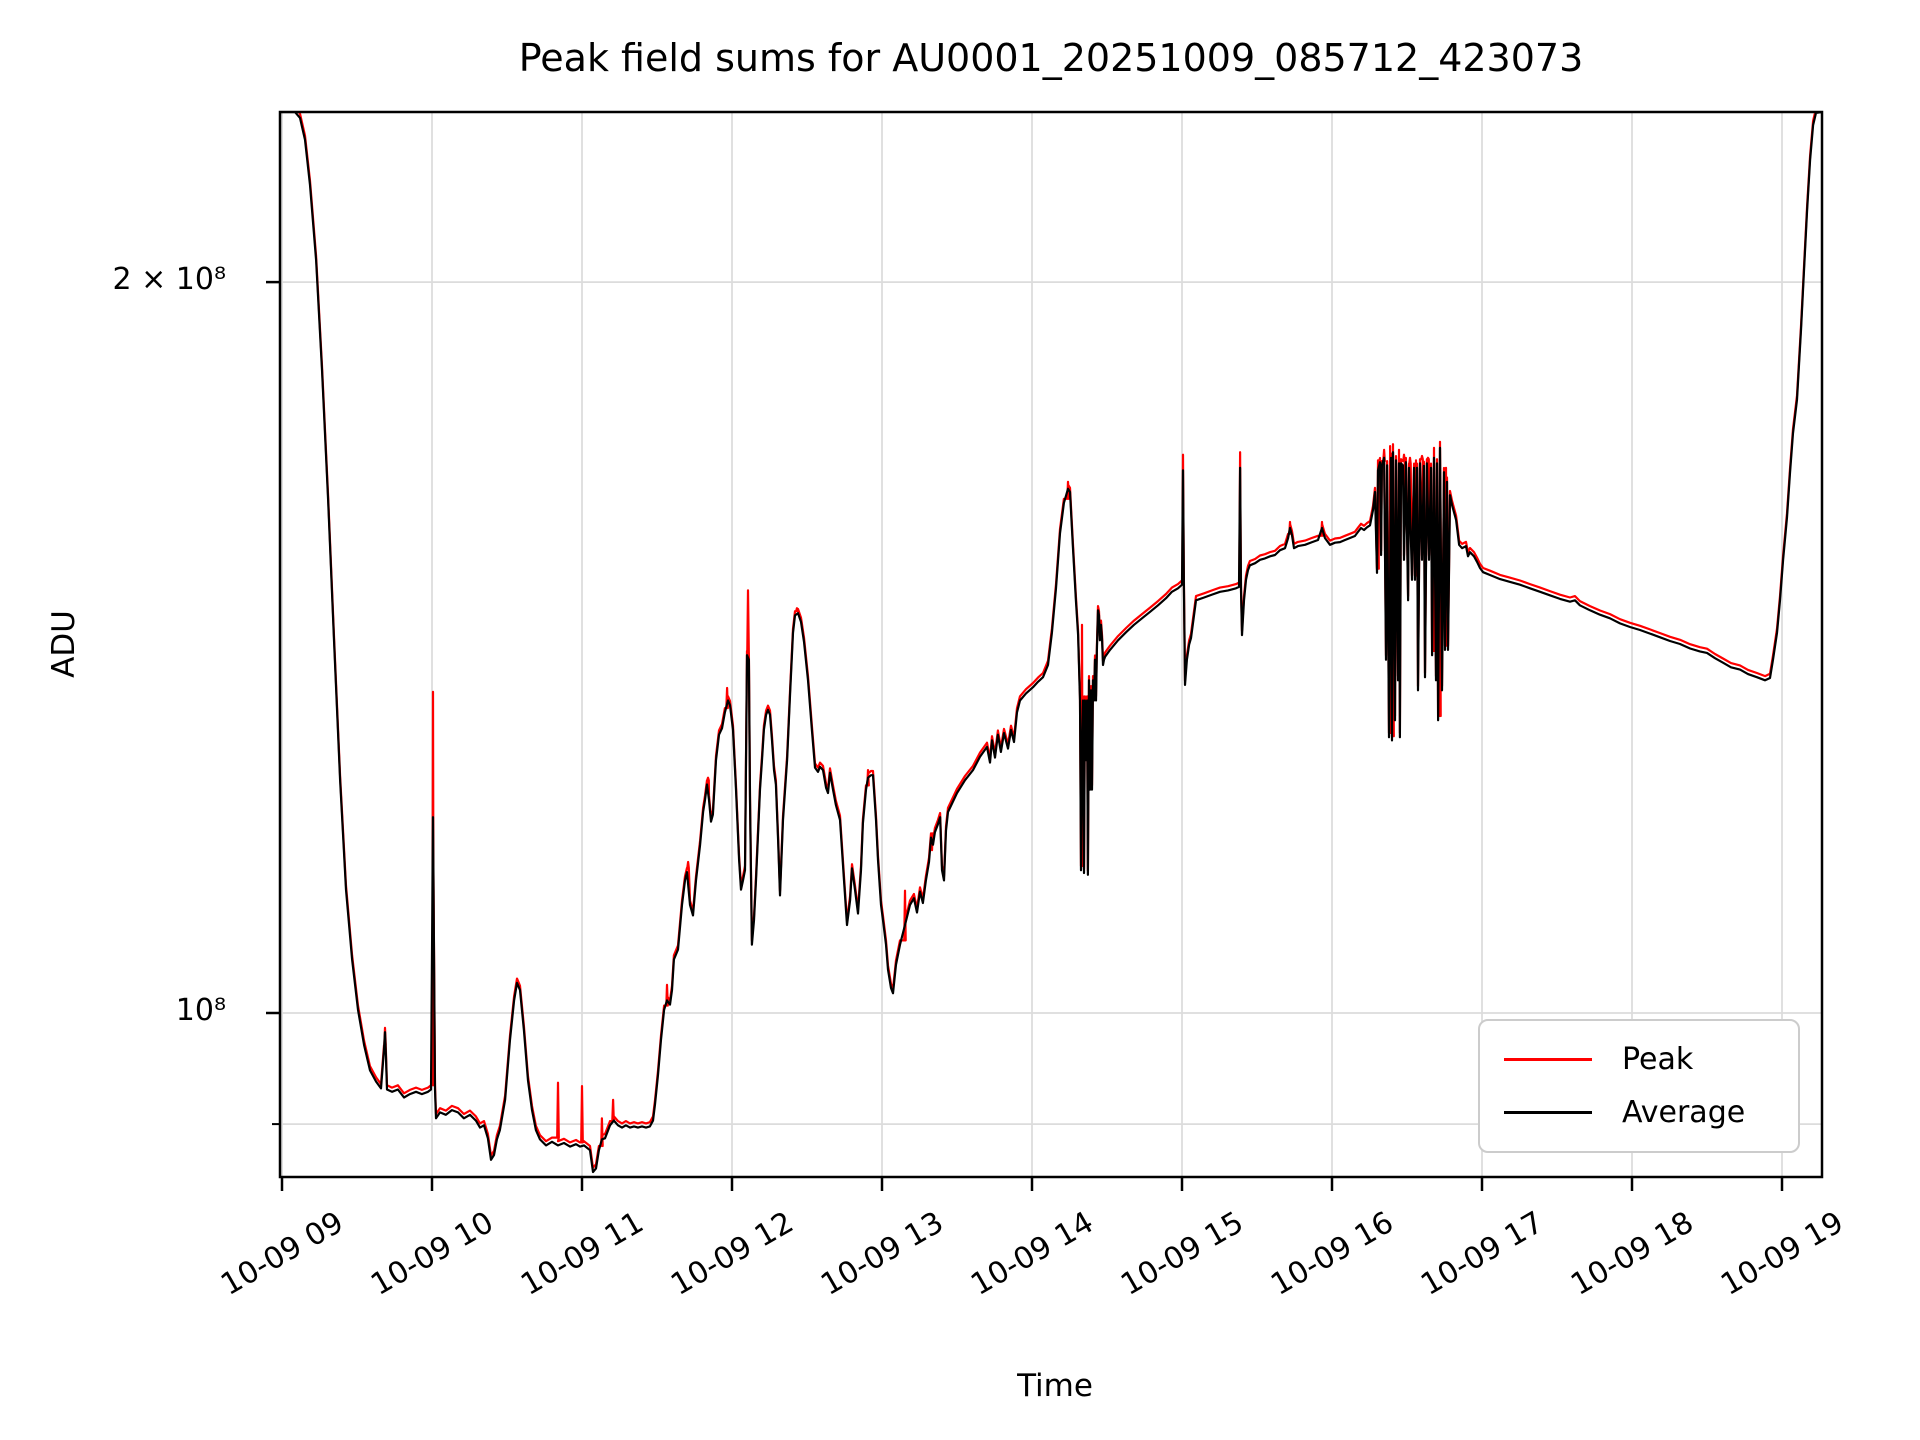 The height and width of the screenshot is (1440, 1920). What do you see at coordinates (1548, 1059) in the screenshot?
I see `peak-line-sample` at bounding box center [1548, 1059].